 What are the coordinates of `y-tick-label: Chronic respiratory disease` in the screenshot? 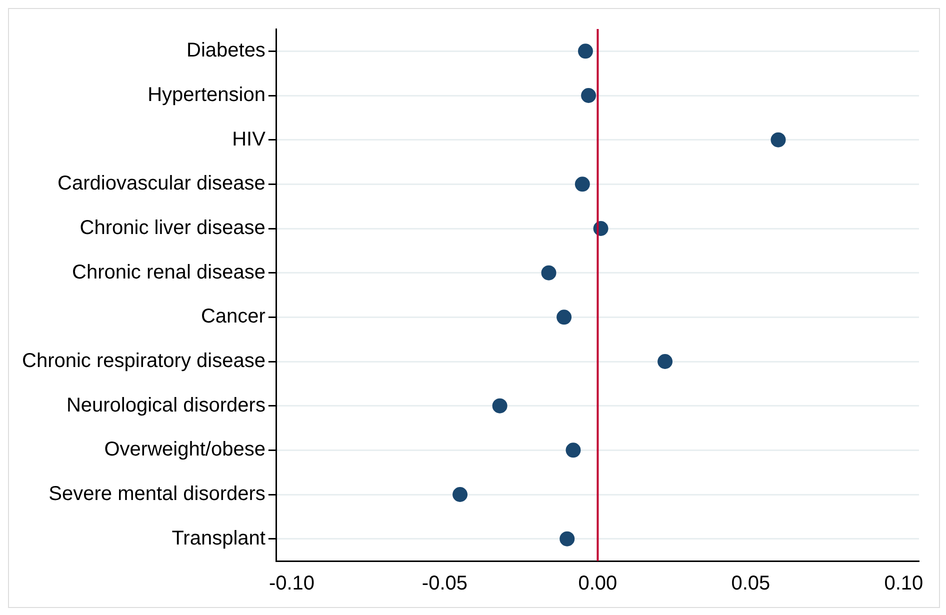 It's located at (144, 361).